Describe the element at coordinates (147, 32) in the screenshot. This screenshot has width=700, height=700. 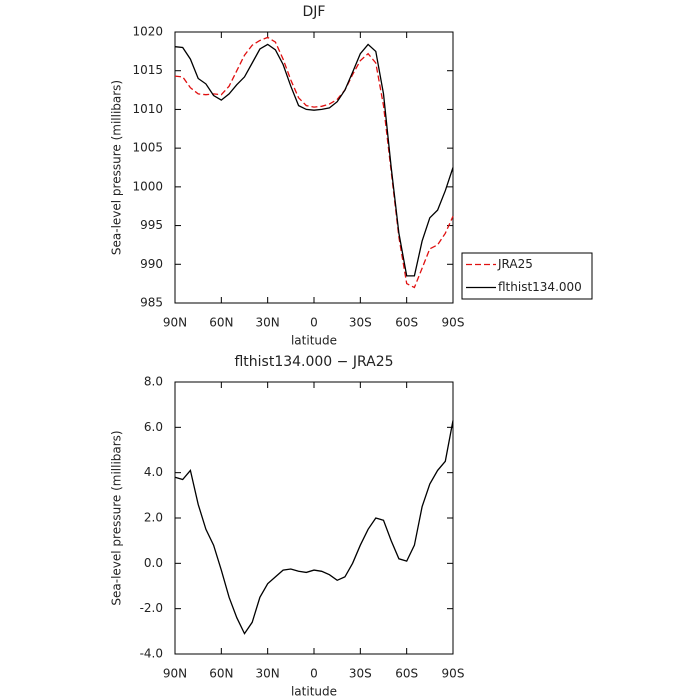
I see `y-tick-label: 1020` at that location.